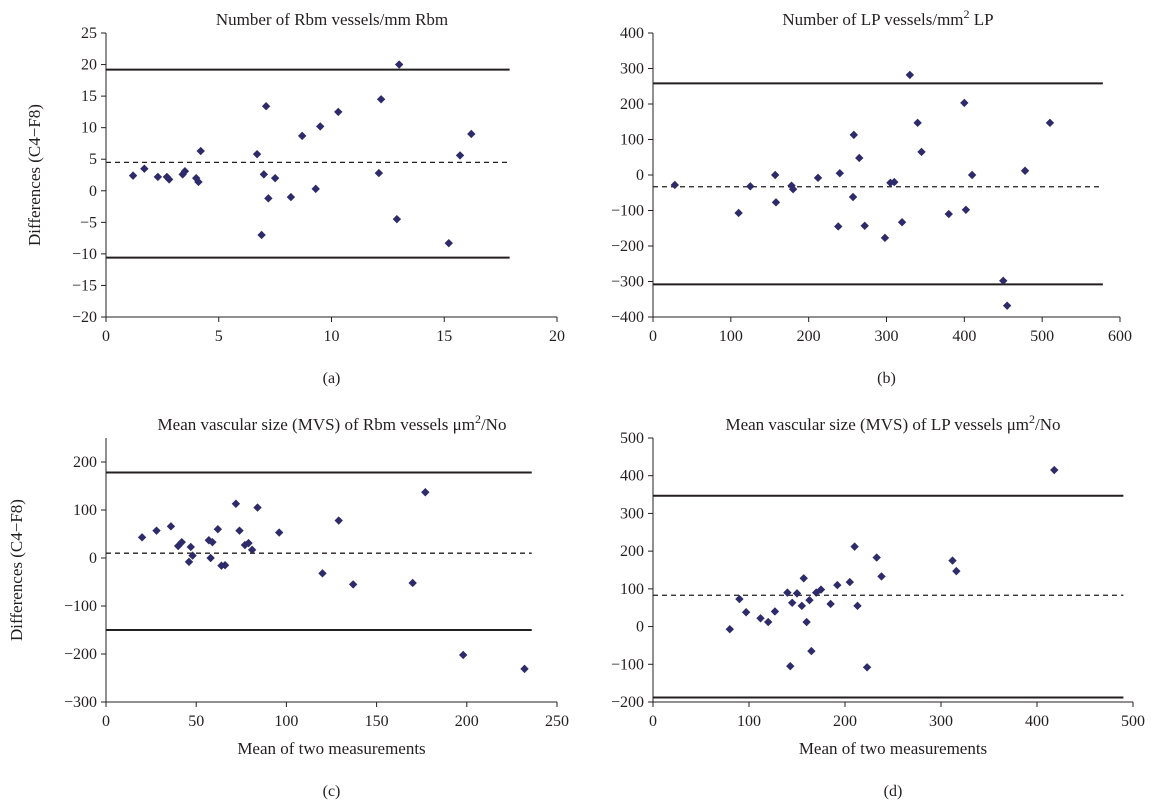  I want to click on x-tick-label: 50, so click(196, 721).